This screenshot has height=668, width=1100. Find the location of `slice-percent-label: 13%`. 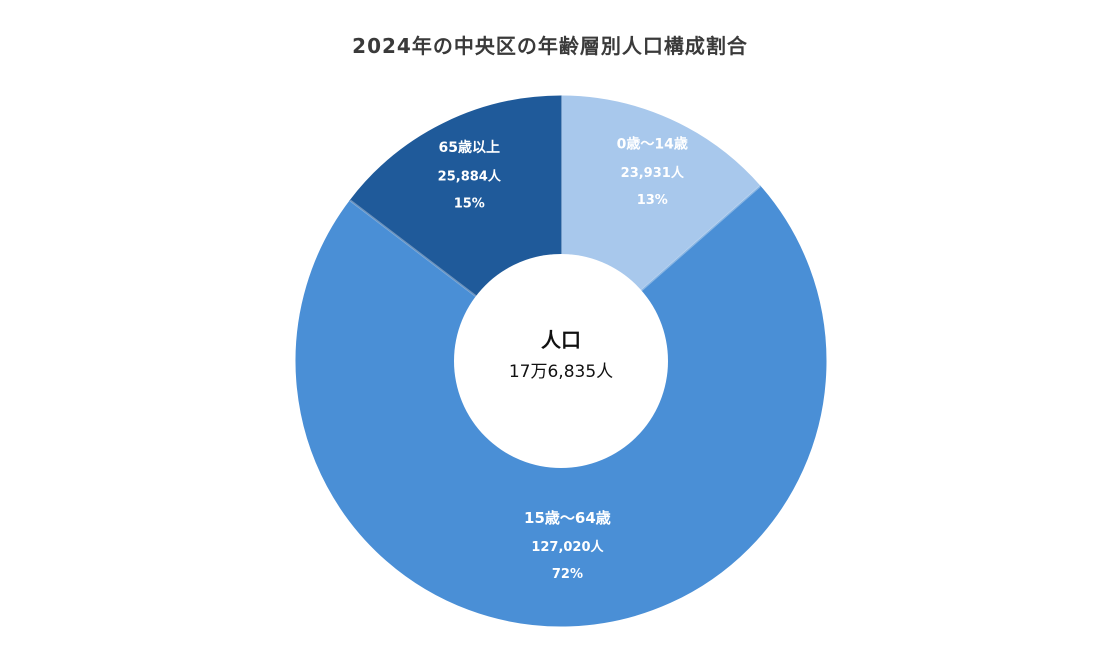

slice-percent-label: 13% is located at coordinates (652, 200).